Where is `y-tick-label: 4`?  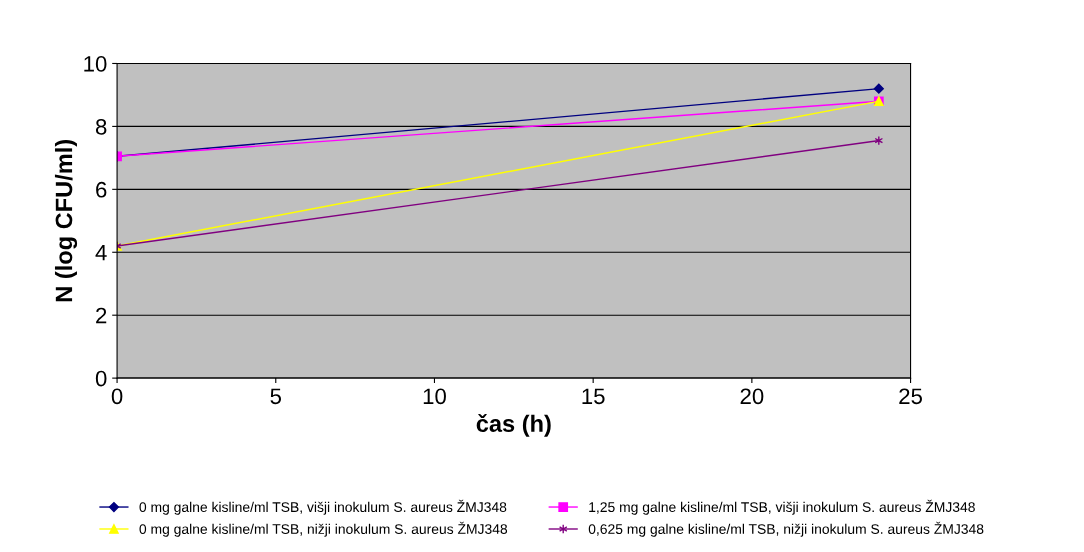
y-tick-label: 4 is located at coordinates (101, 253).